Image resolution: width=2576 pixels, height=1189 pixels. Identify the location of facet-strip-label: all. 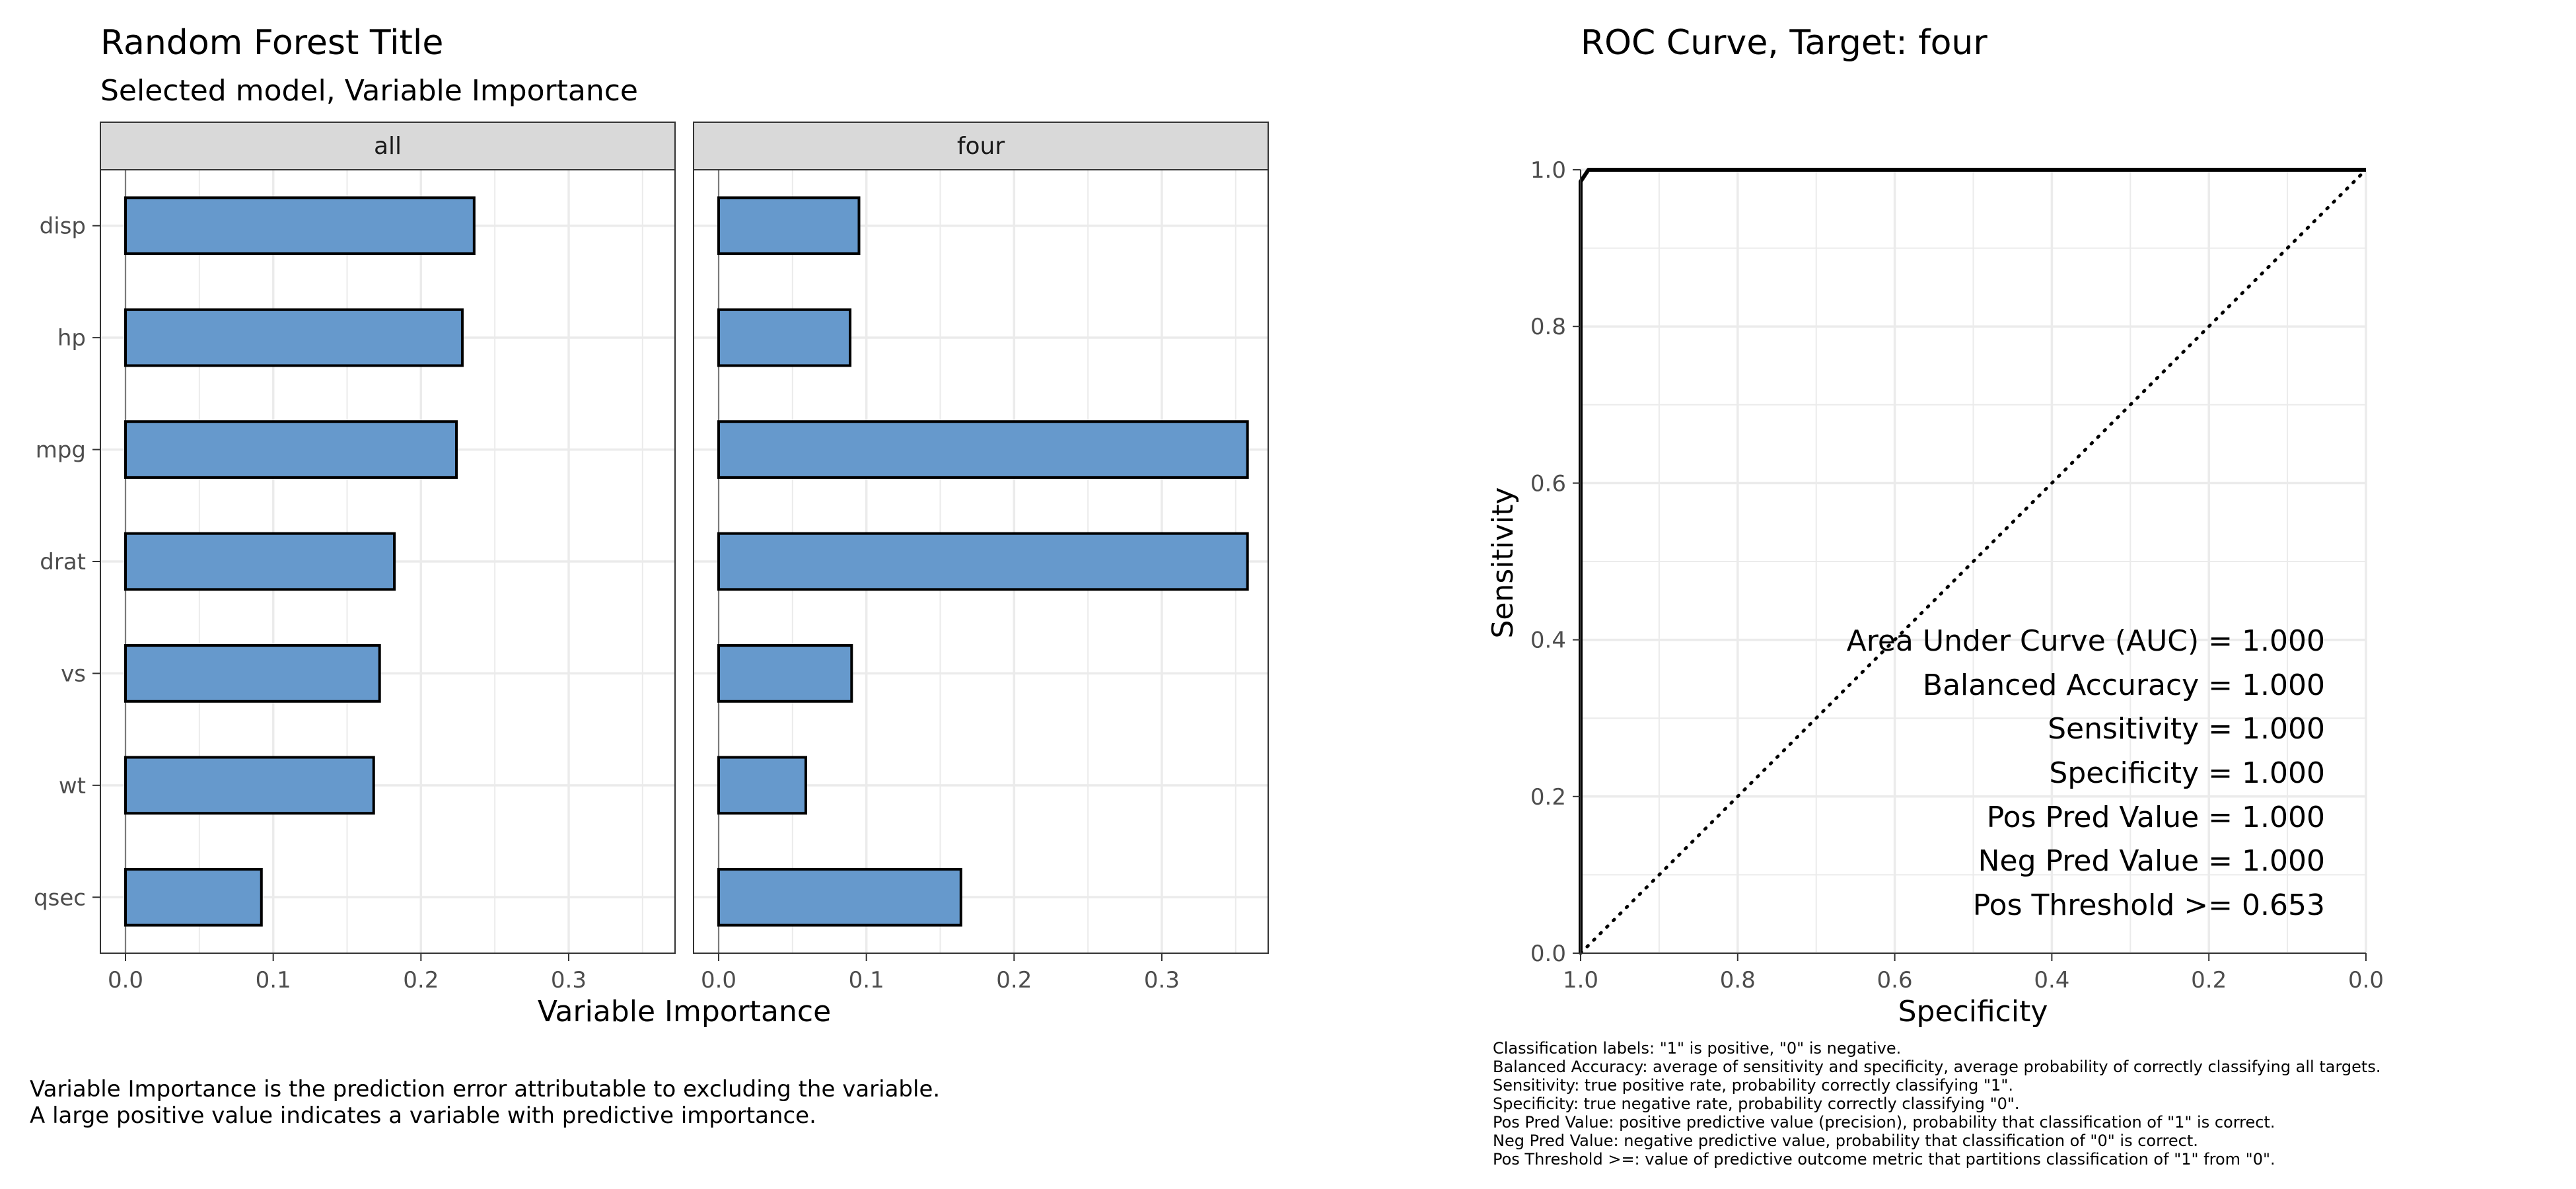
(388, 146).